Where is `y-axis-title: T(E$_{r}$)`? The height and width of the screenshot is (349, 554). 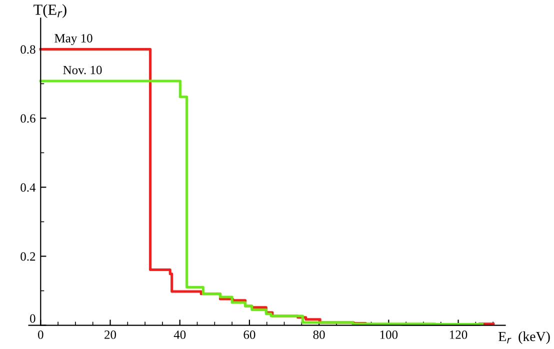
y-axis-title: T(E$_{r}$) is located at coordinates (50, 11).